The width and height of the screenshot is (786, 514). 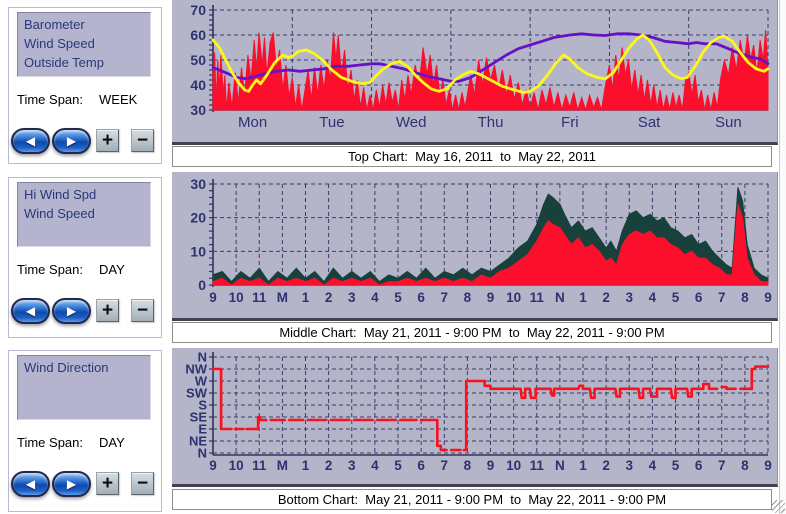 I want to click on window-resize-grip, so click(x=778, y=506).